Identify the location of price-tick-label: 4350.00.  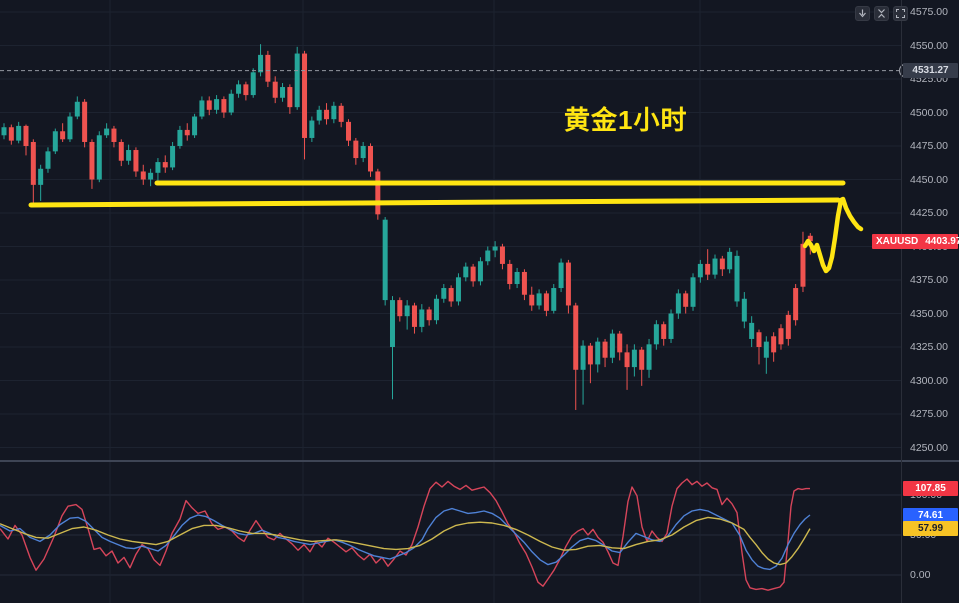
(929, 313).